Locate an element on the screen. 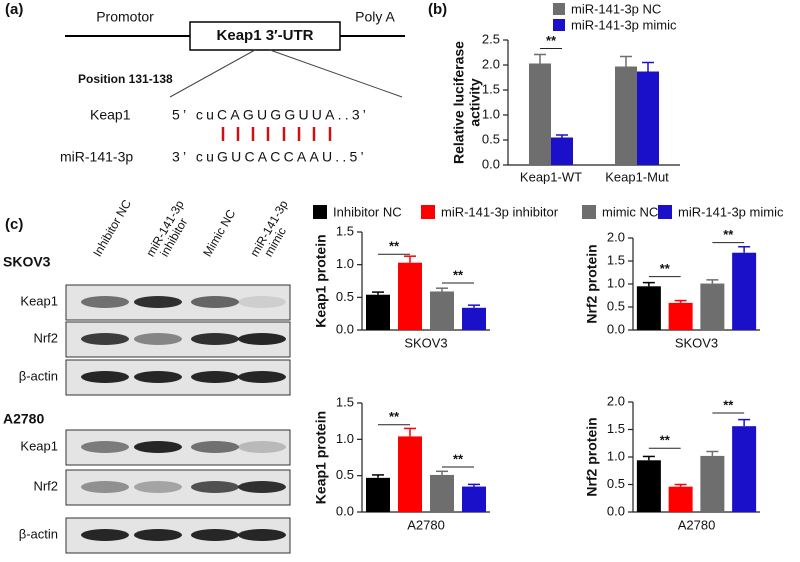 The width and height of the screenshot is (800, 562). position-label: Position 131-138 is located at coordinates (125, 79).